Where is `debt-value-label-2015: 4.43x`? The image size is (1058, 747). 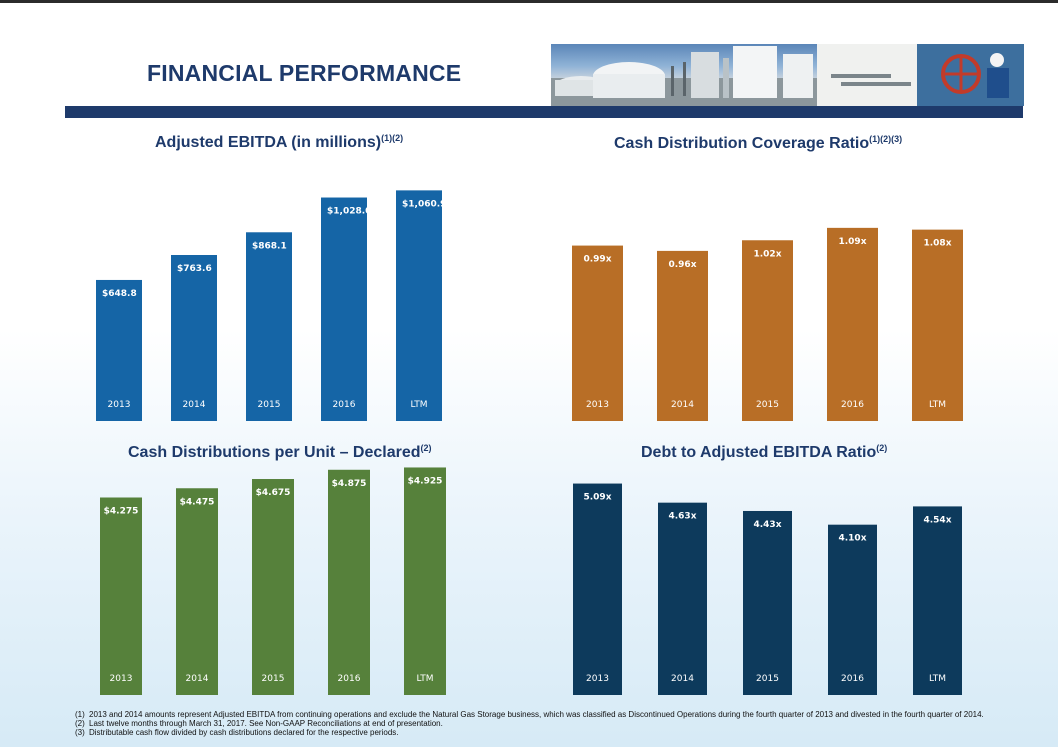
debt-value-label-2015: 4.43x is located at coordinates (767, 525).